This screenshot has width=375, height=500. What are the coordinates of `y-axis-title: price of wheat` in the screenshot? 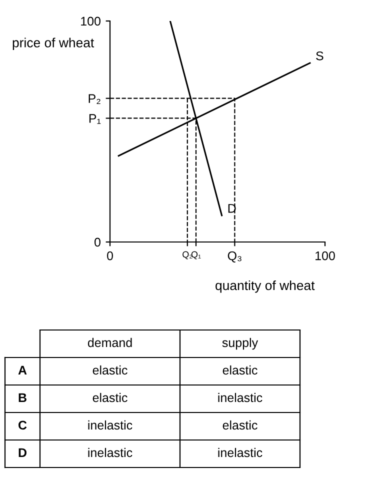 It's located at (53, 44).